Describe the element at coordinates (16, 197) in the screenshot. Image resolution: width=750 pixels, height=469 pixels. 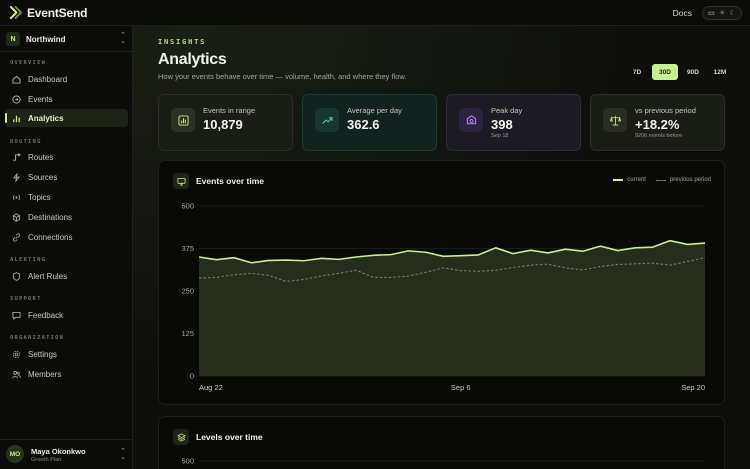
I see `broadcast-icon` at that location.